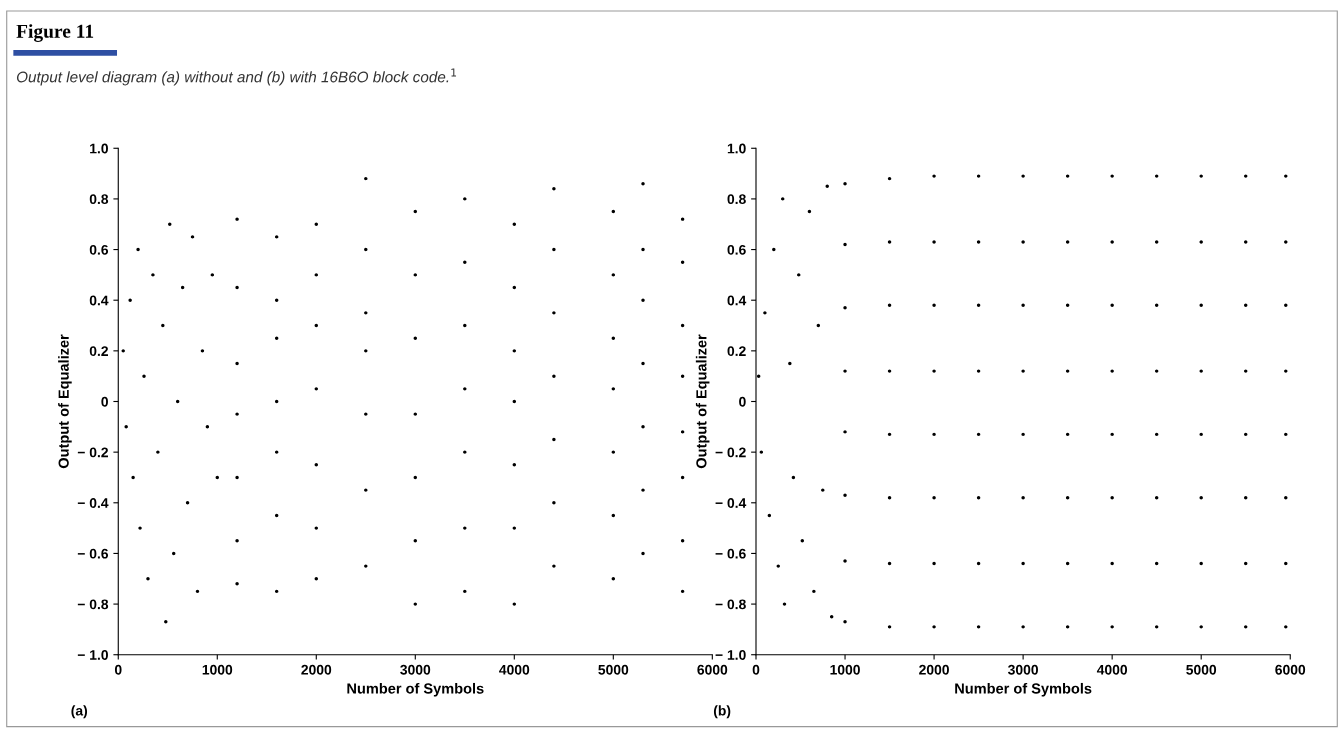 The height and width of the screenshot is (734, 1344). Describe the element at coordinates (79, 712) in the screenshot. I see `text: (a)` at that location.